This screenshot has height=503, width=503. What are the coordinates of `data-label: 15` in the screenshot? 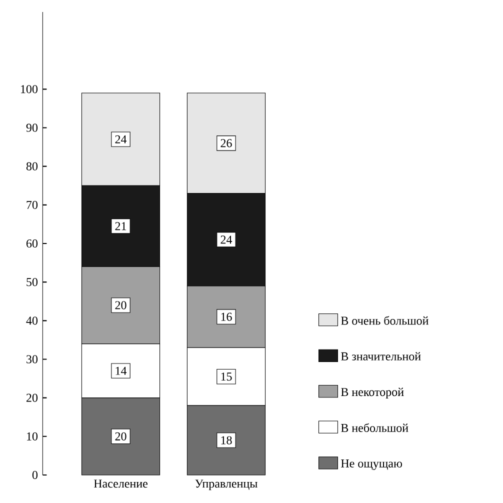 It's located at (226, 376).